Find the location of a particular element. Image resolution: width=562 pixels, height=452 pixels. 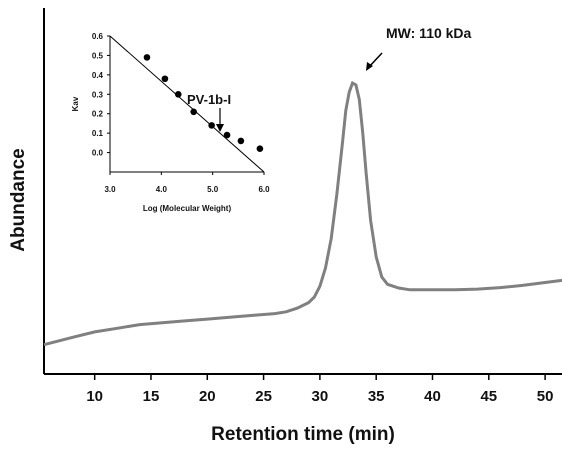

x-tick-label: 20 is located at coordinates (207, 396).